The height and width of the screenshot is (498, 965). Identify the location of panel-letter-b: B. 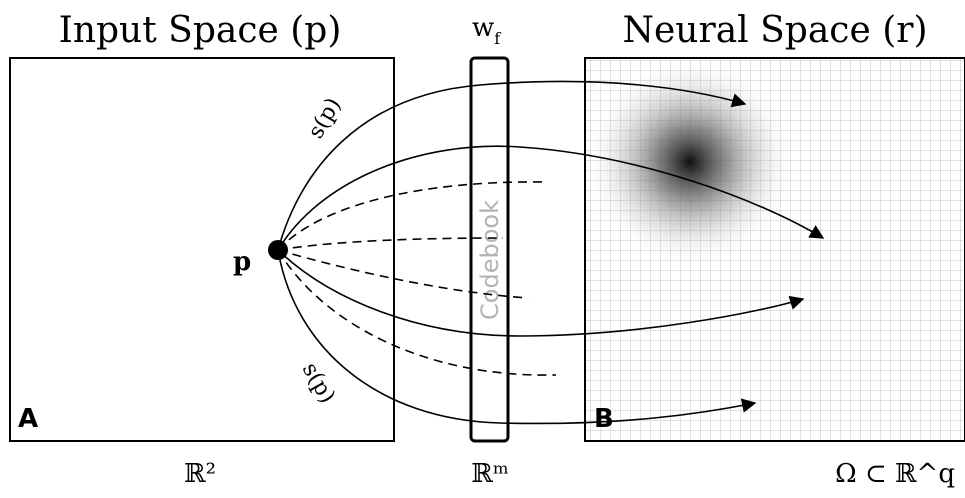
(604, 419).